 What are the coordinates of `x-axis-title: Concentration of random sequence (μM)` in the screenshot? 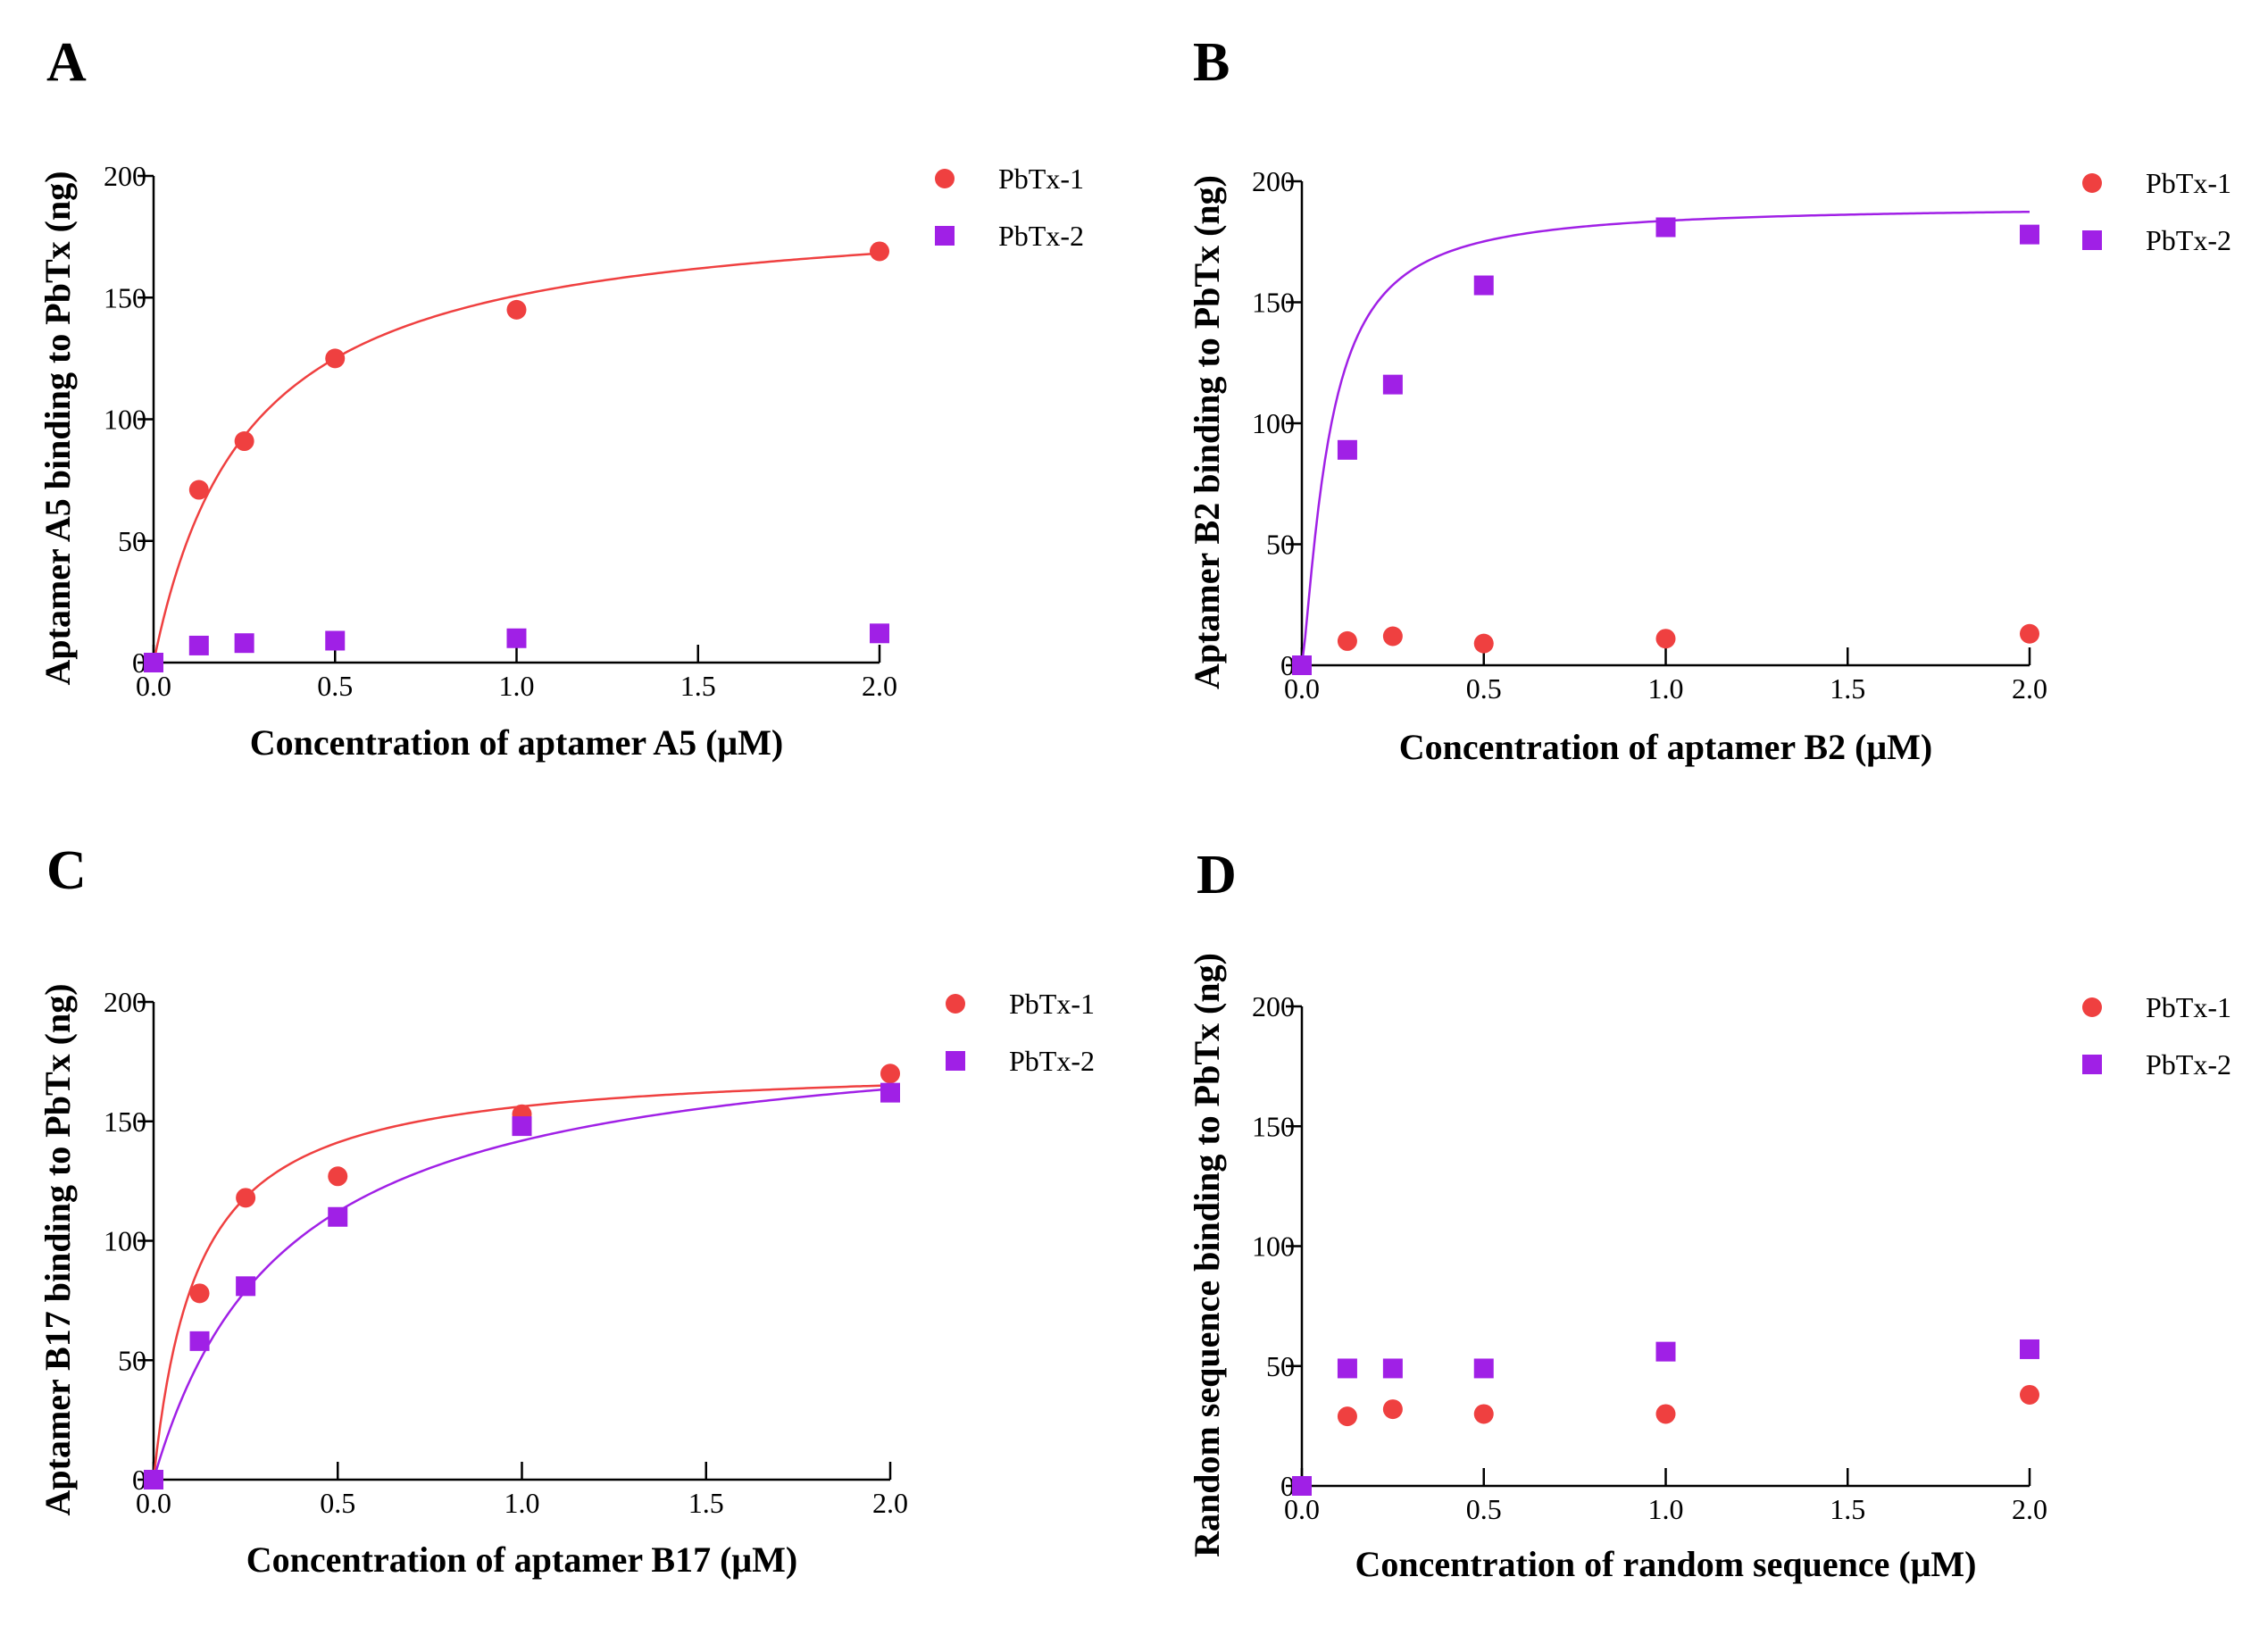 It's located at (1666, 1564).